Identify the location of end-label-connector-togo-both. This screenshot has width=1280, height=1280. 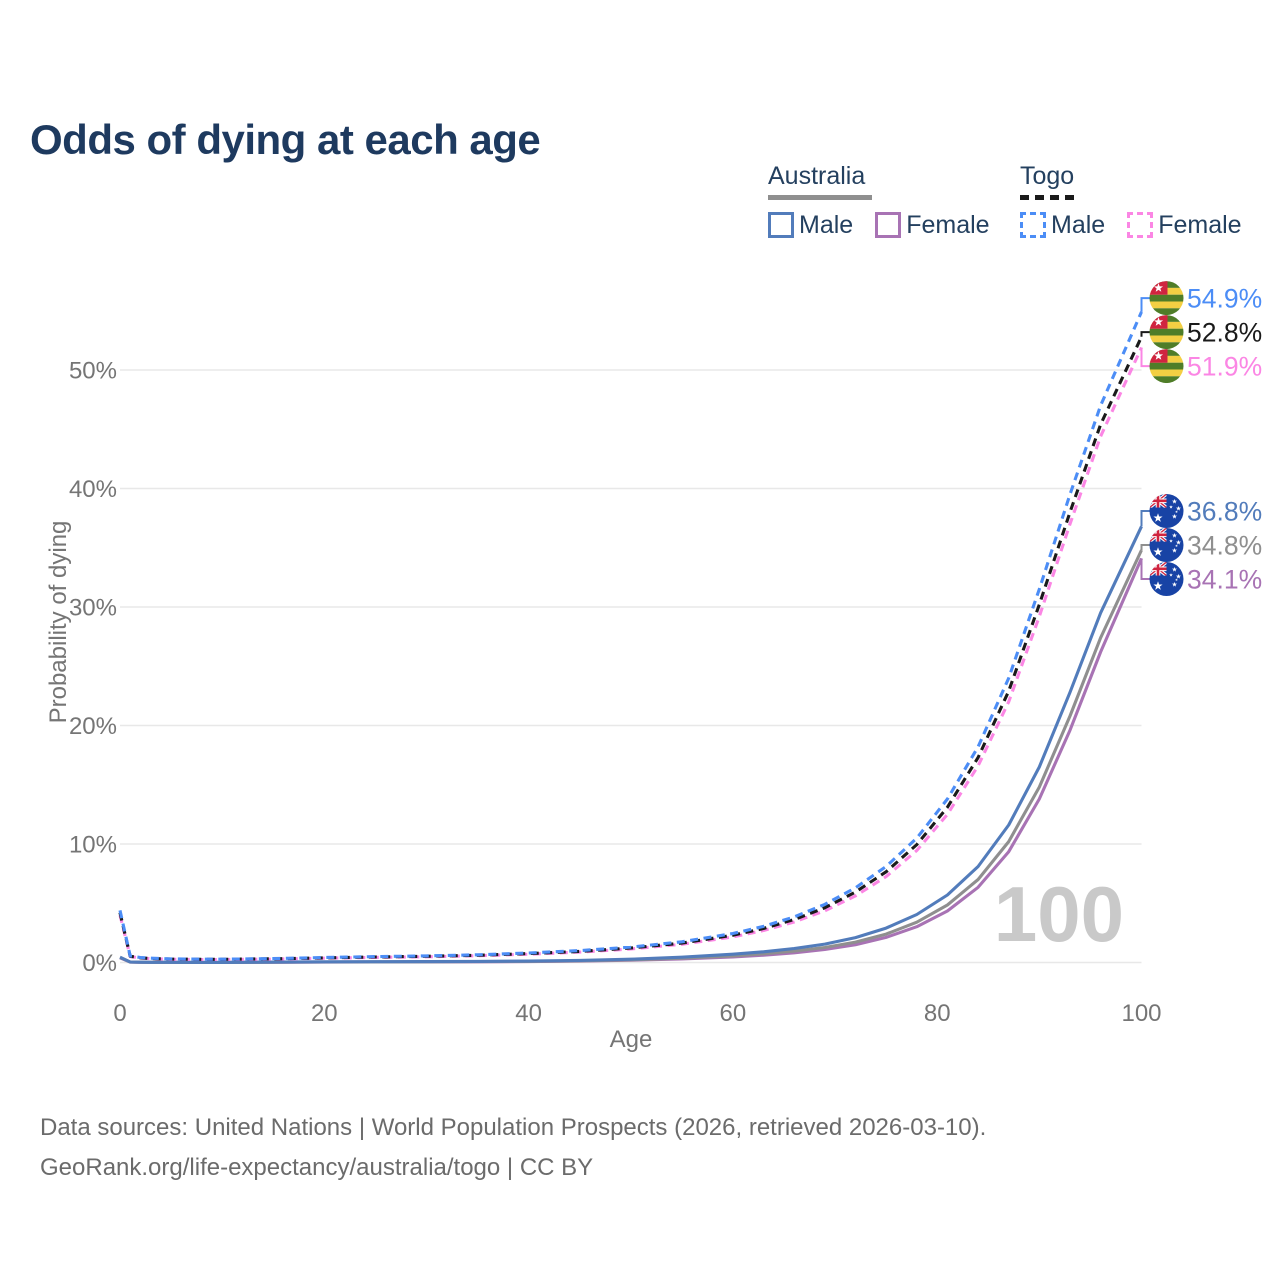
(1145, 334).